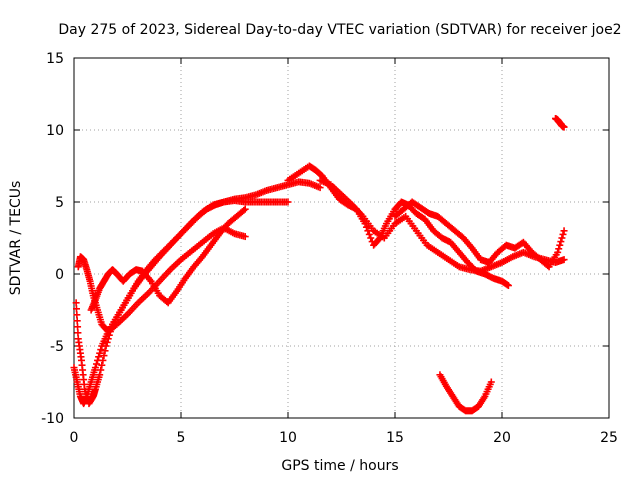 The height and width of the screenshot is (480, 640). I want to click on series-track-f, so click(442, 225).